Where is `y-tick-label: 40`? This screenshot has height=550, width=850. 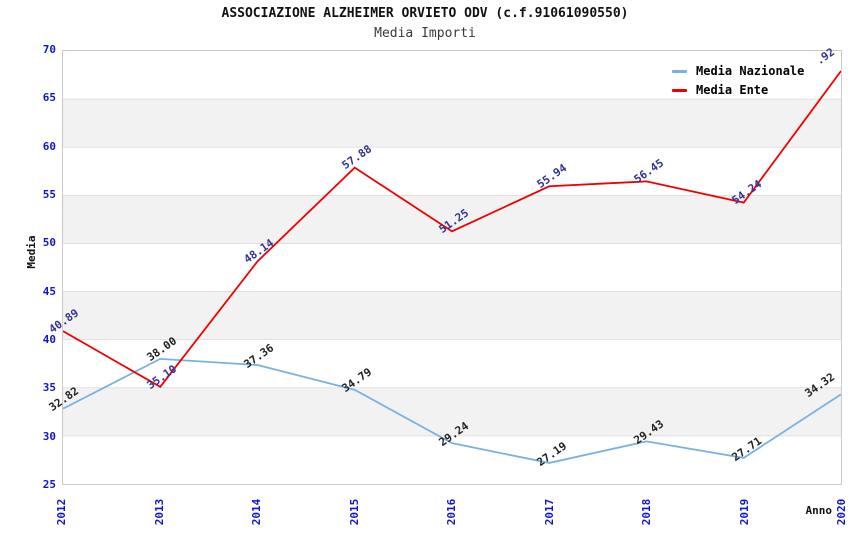 y-tick-label: 40 is located at coordinates (49, 339).